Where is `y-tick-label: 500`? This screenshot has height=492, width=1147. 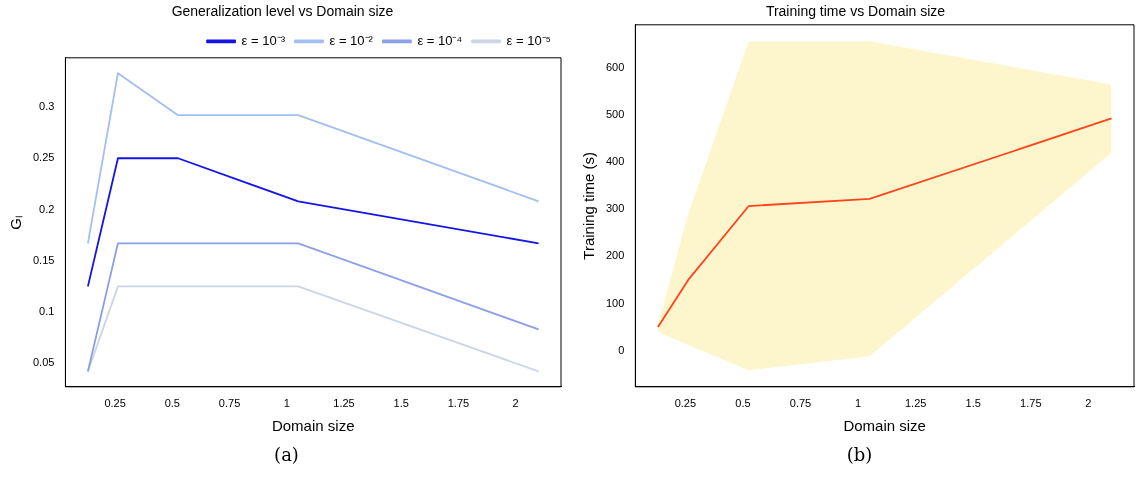
y-tick-label: 500 is located at coordinates (615, 114).